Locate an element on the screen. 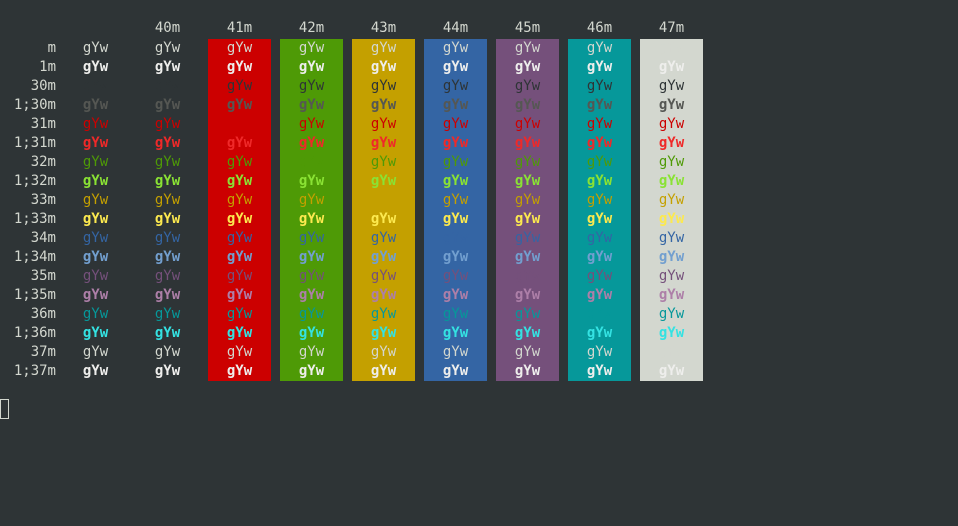  sample-32m-46m: gYw is located at coordinates (599, 162).